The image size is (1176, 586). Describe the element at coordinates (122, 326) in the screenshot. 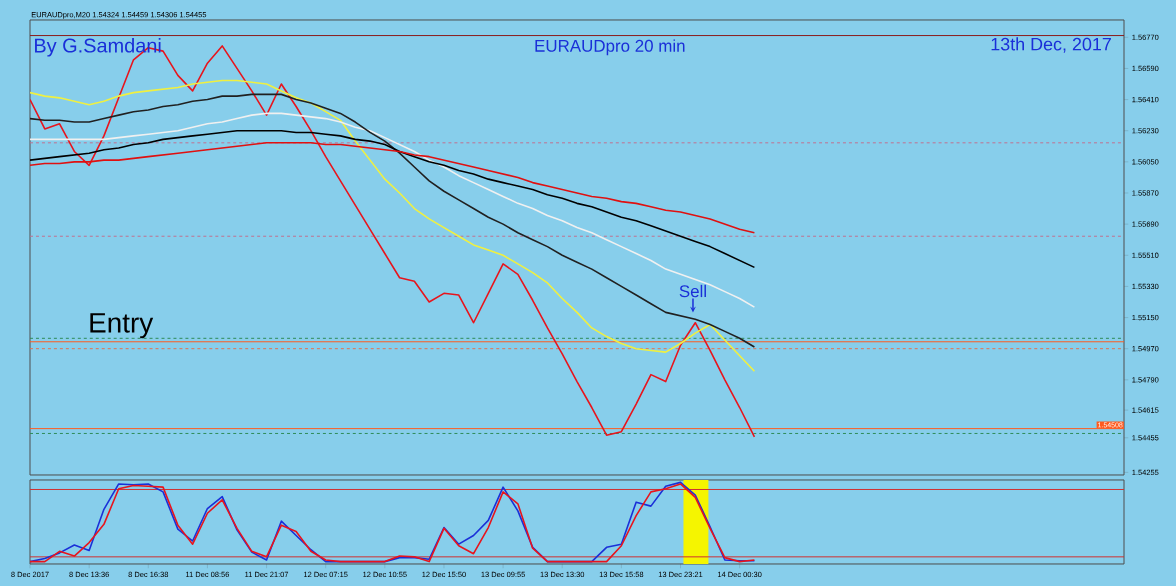

I see `annotation: Entry` at that location.